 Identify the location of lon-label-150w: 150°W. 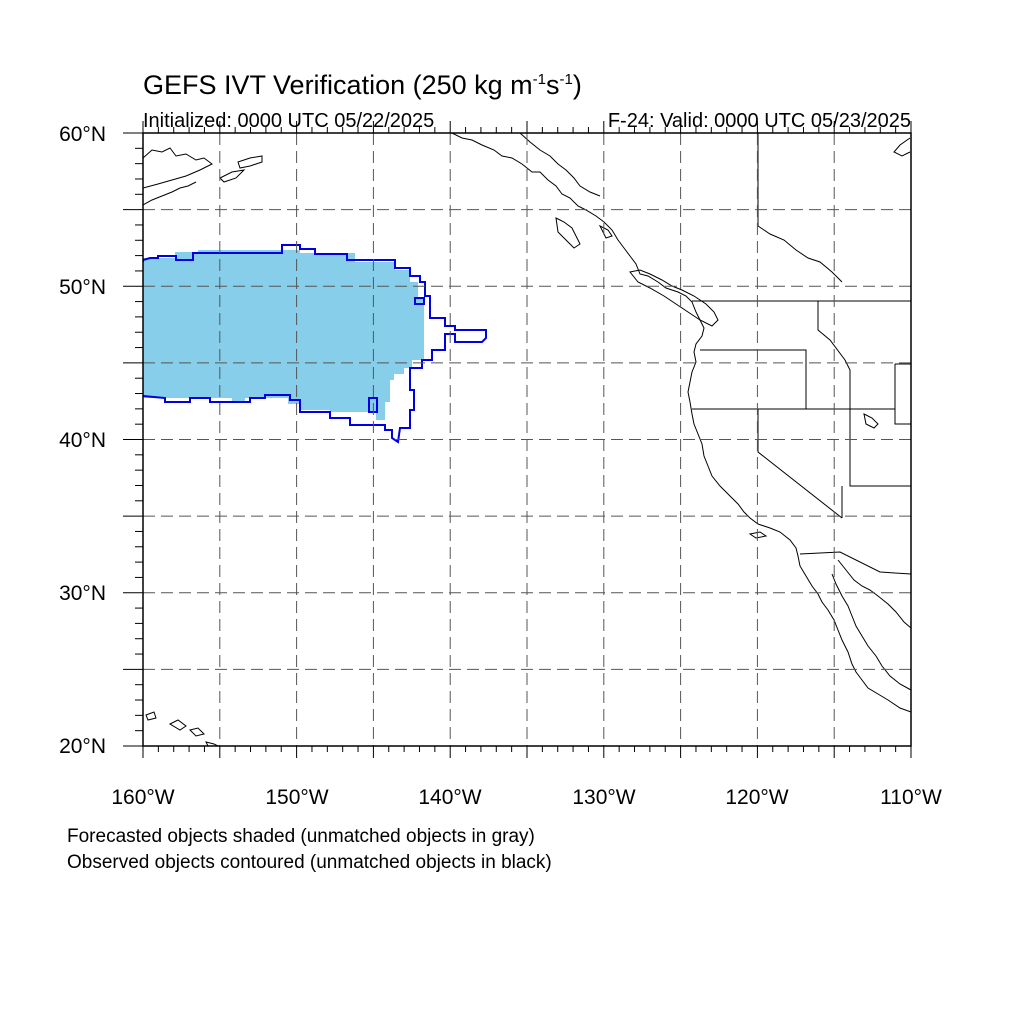
(296, 797).